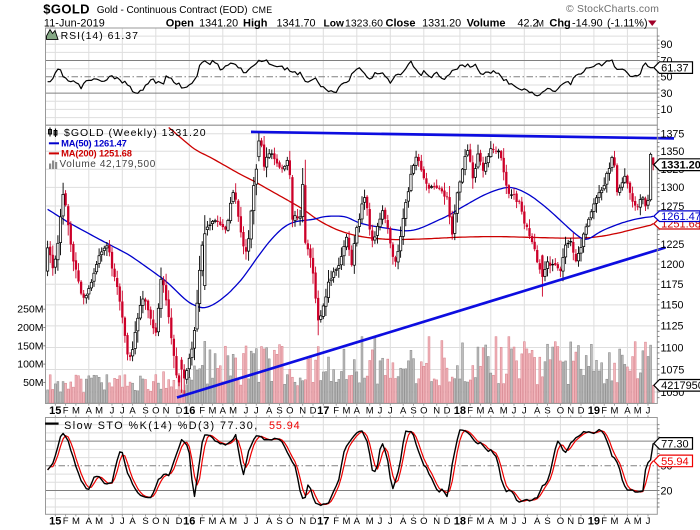 The image size is (700, 530). Describe the element at coordinates (672, 348) in the screenshot. I see `svg-text: 1100` at that location.